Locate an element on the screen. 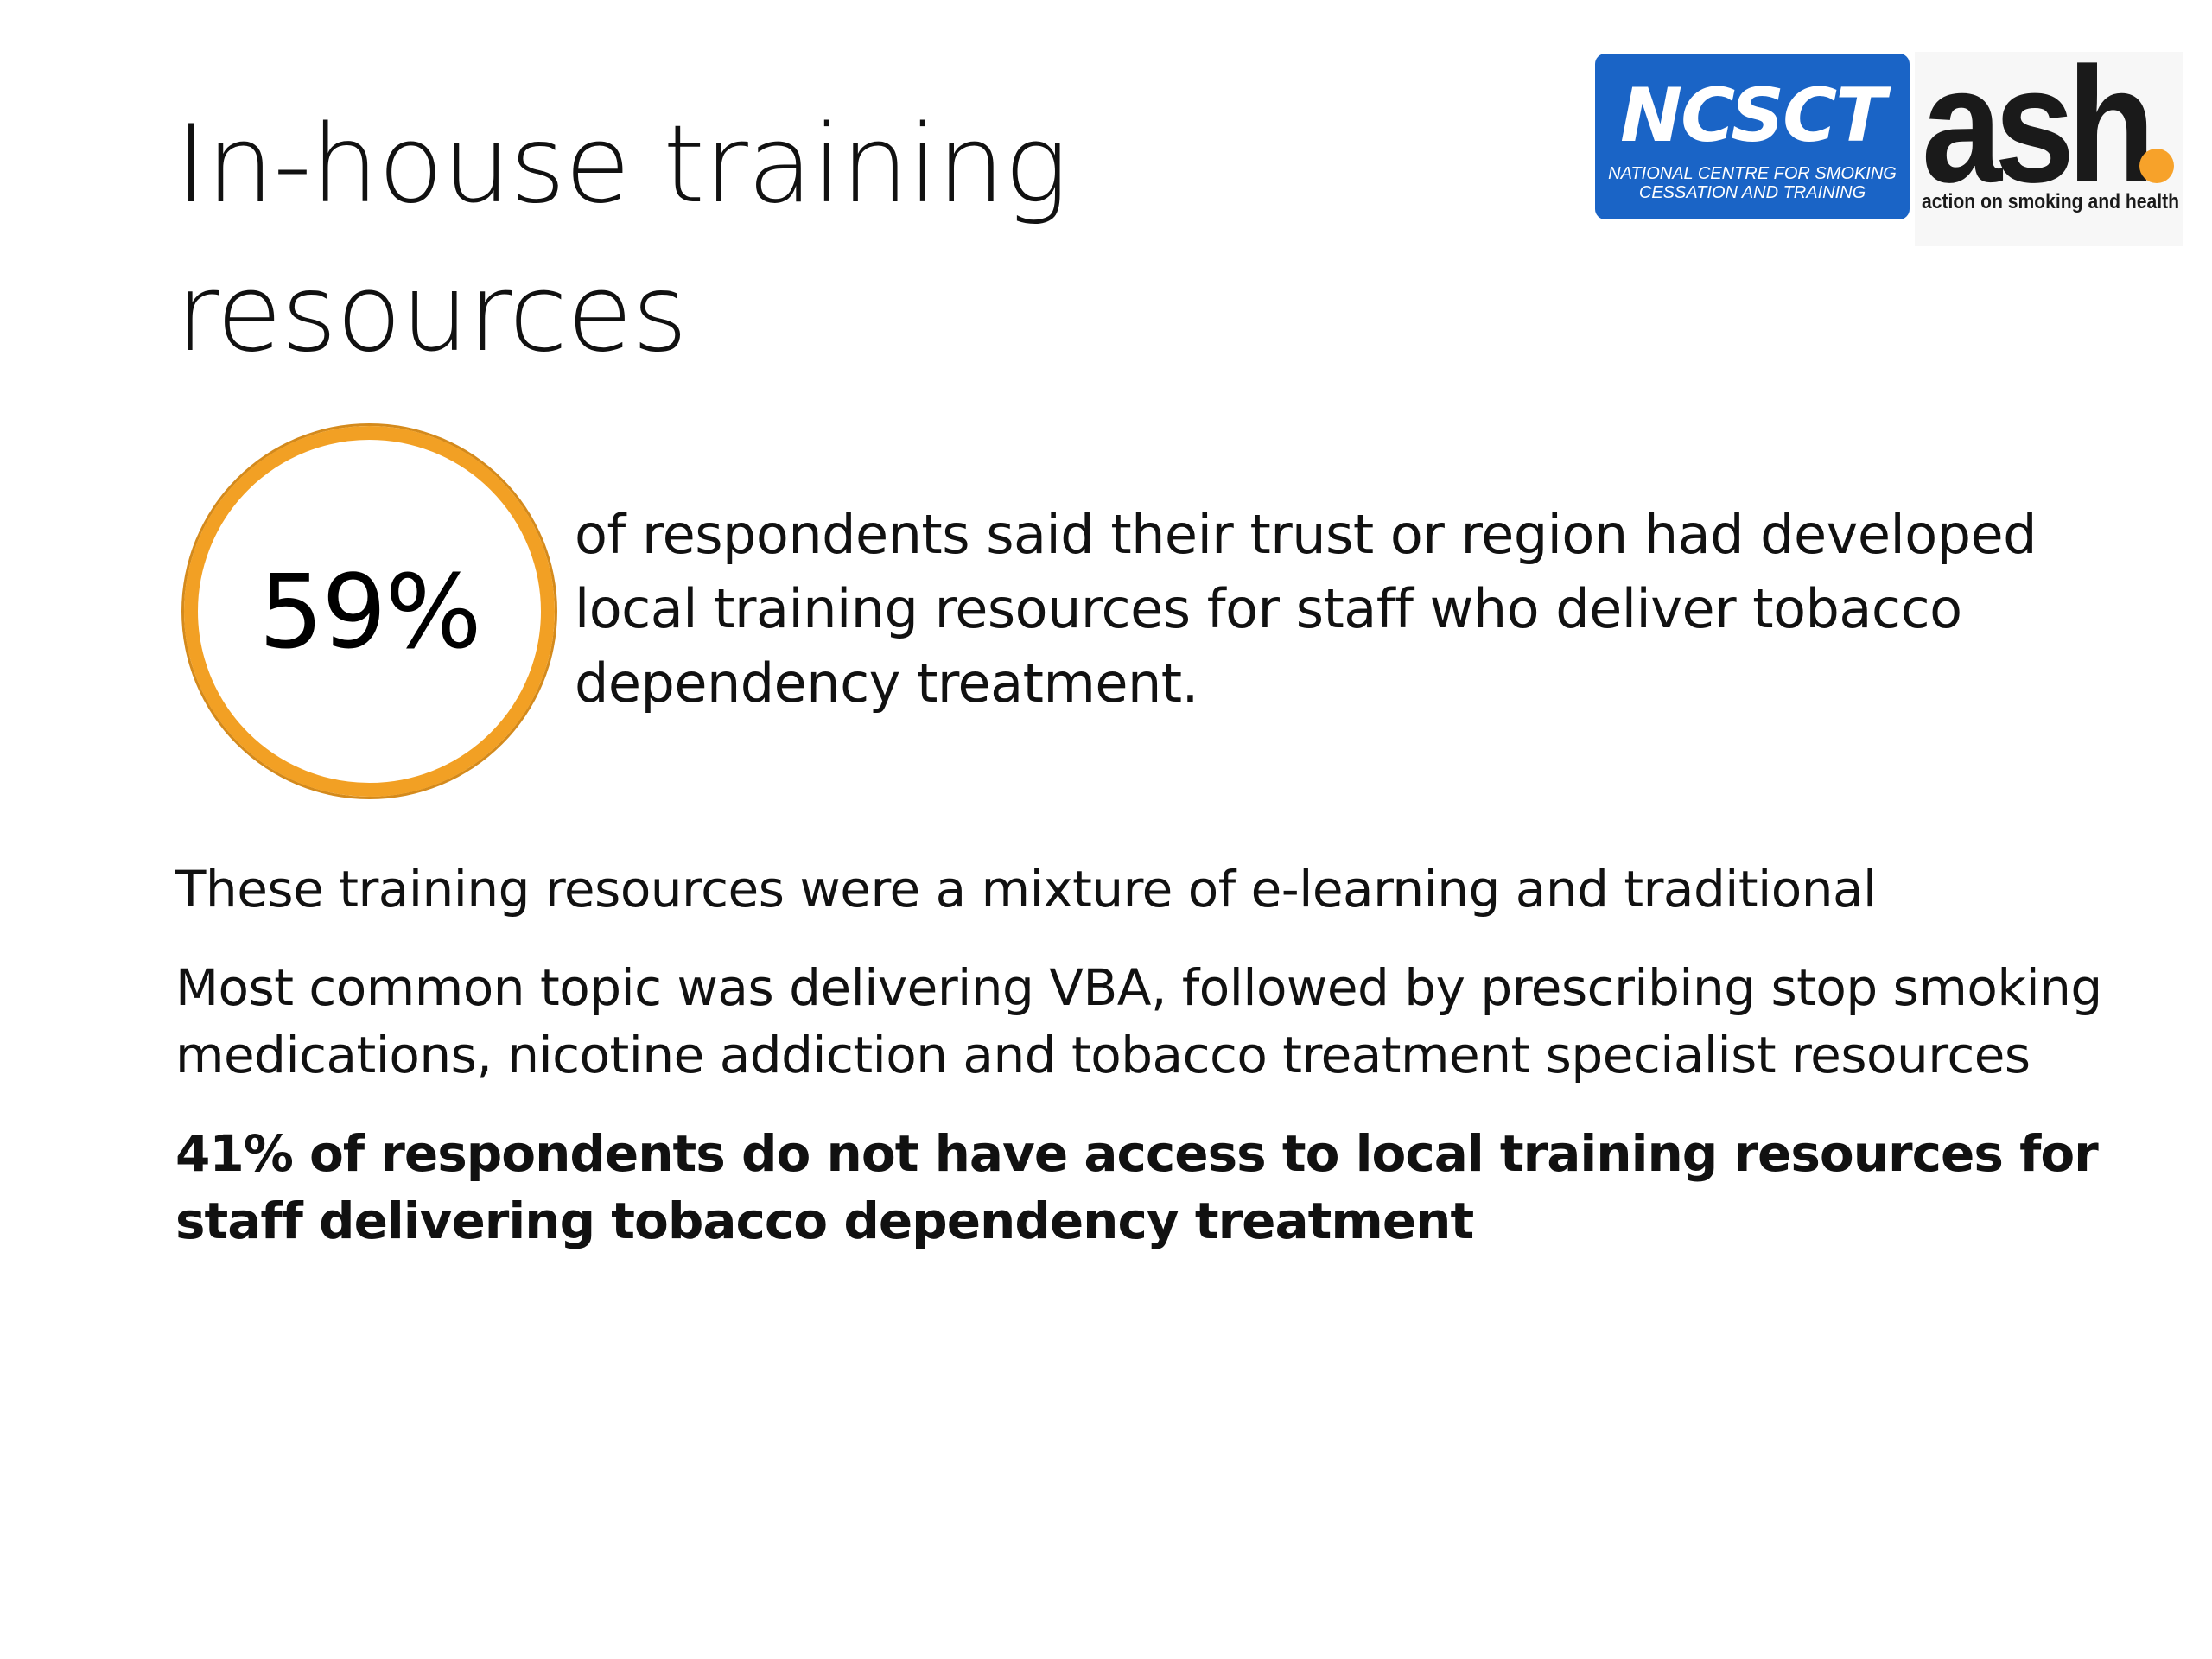 The height and width of the screenshot is (1659, 2212). ash-logo: ash action on smoking and health is located at coordinates (2049, 140).